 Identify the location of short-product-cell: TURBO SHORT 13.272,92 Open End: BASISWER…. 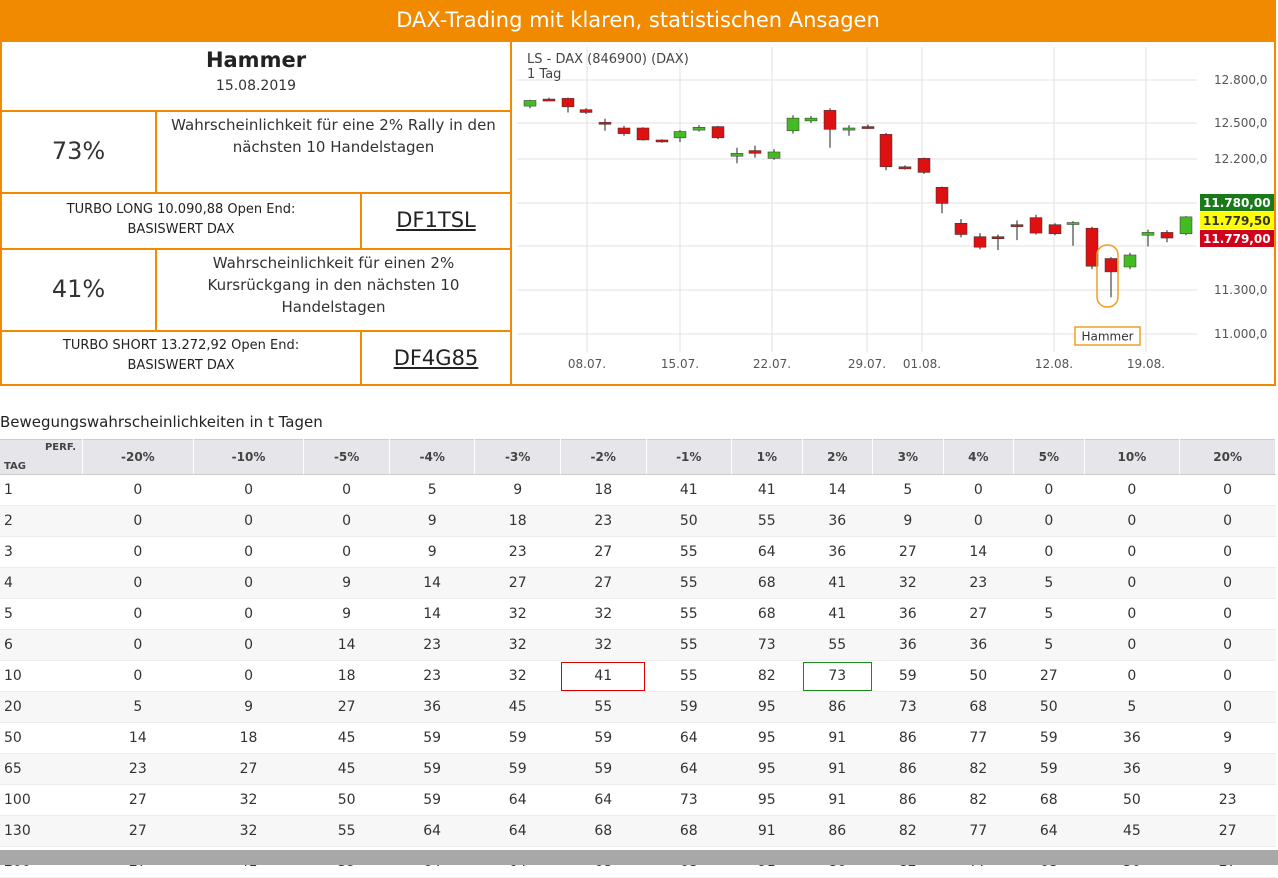
(182, 358).